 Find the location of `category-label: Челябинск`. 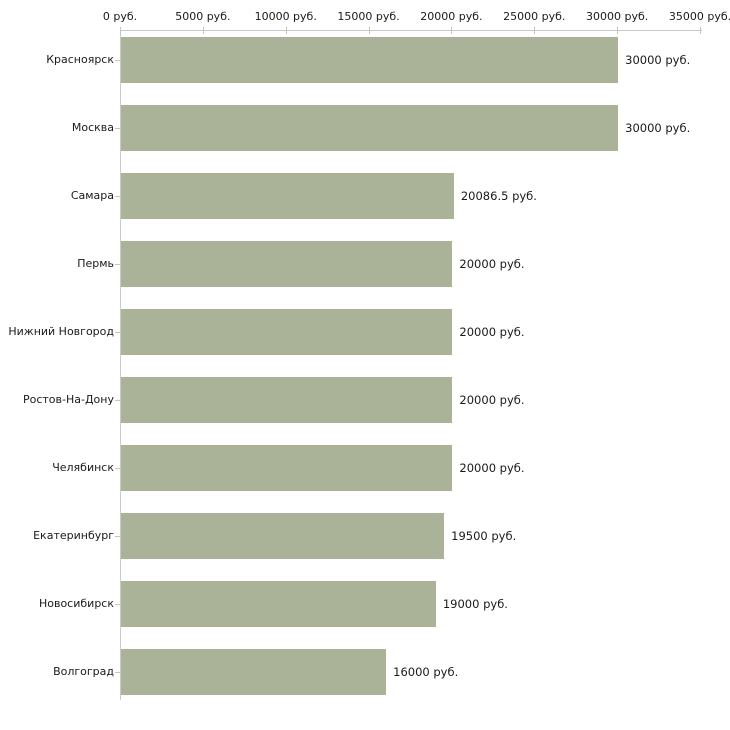

category-label: Челябинск is located at coordinates (83, 467).